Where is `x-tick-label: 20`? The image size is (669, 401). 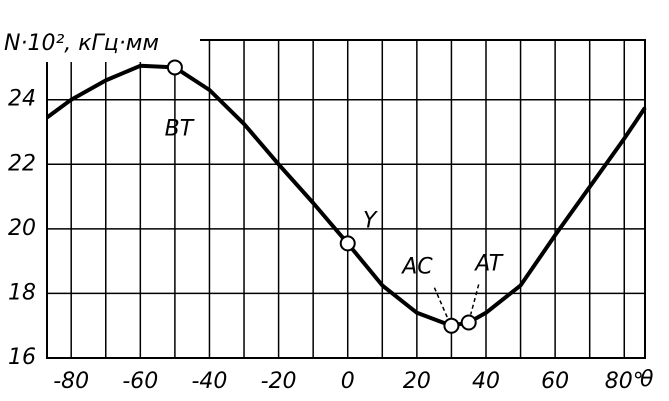 x-tick-label: 20 is located at coordinates (417, 381).